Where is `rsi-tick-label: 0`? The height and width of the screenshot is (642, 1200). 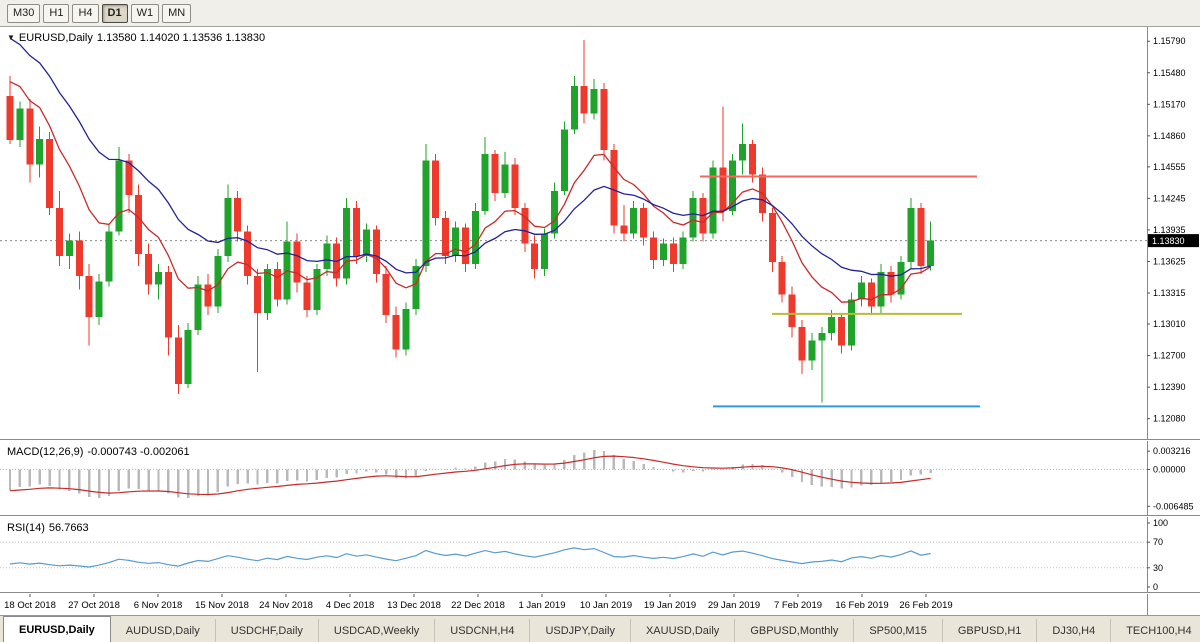
rsi-tick-label: 0 is located at coordinates (1155, 587).